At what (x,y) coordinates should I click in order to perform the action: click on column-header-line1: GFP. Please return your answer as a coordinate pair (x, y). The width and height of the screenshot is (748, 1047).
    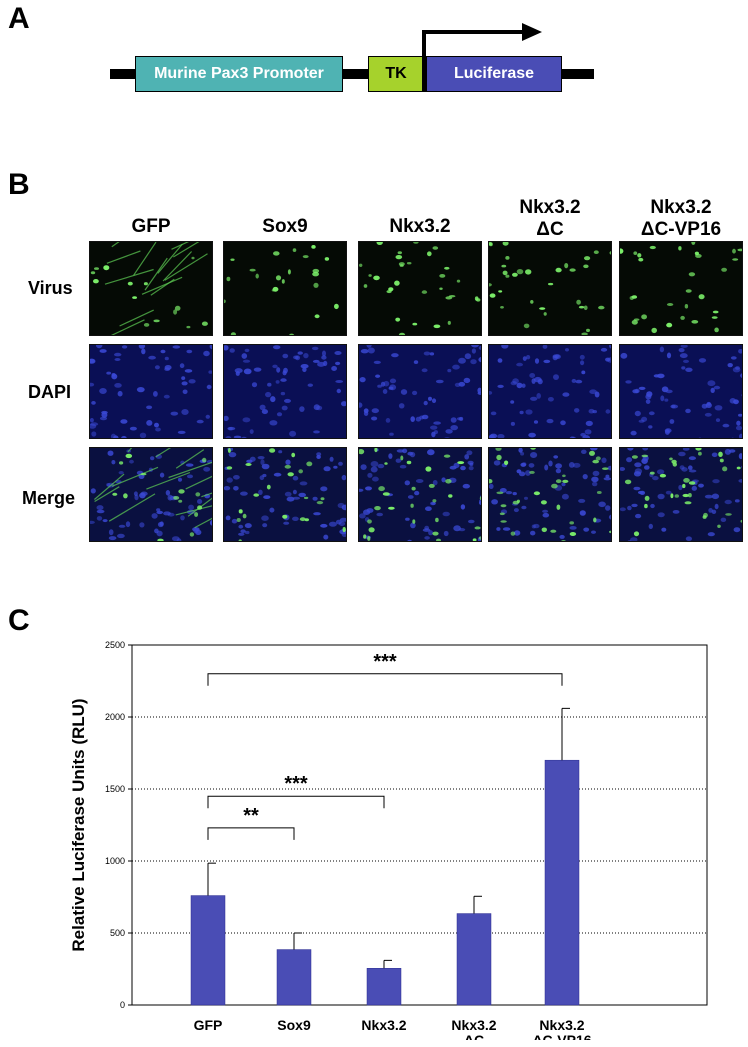
    Looking at the image, I should click on (151, 226).